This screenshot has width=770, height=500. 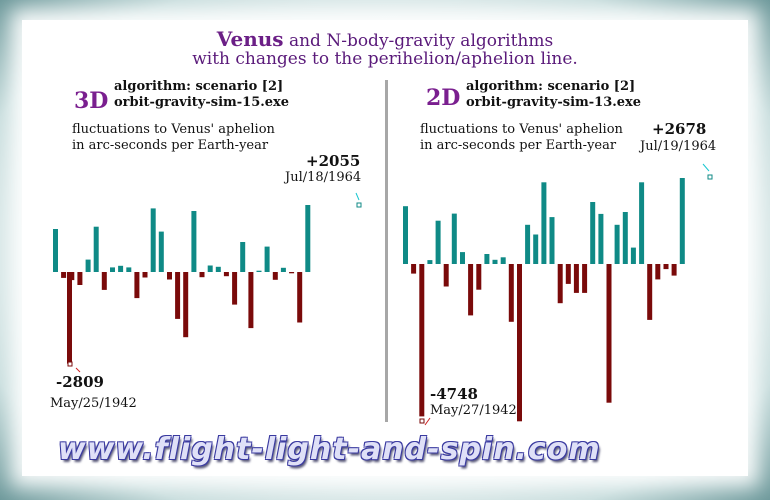 I want to click on right-max-arrow, so click(x=706, y=167).